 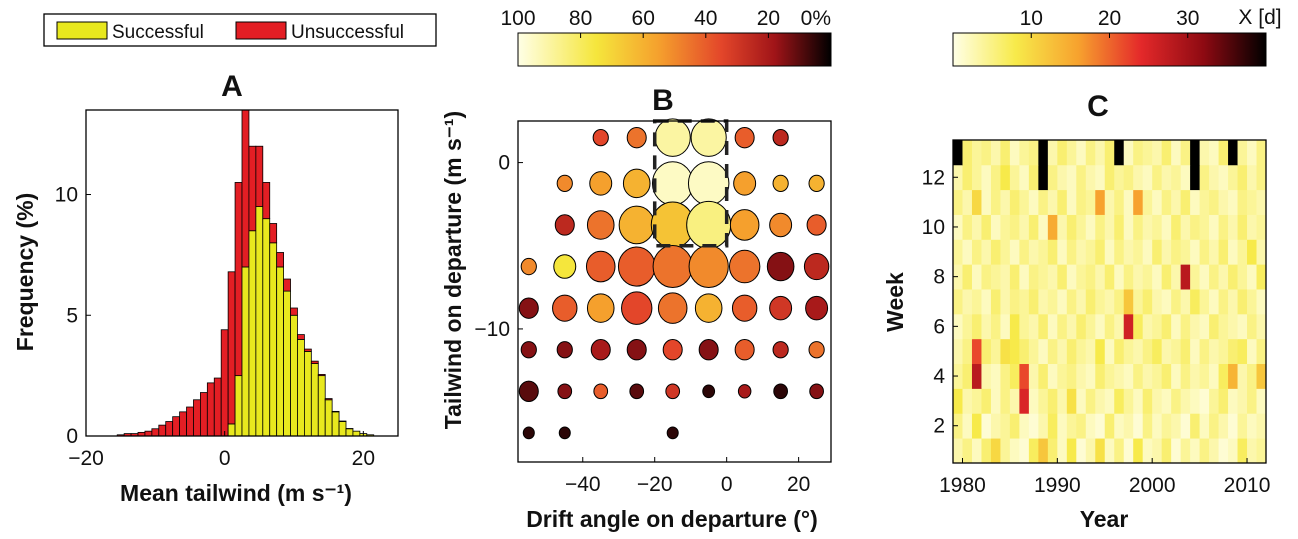 What do you see at coordinates (939, 326) in the screenshot?
I see `y-tick-label-c: 6` at bounding box center [939, 326].